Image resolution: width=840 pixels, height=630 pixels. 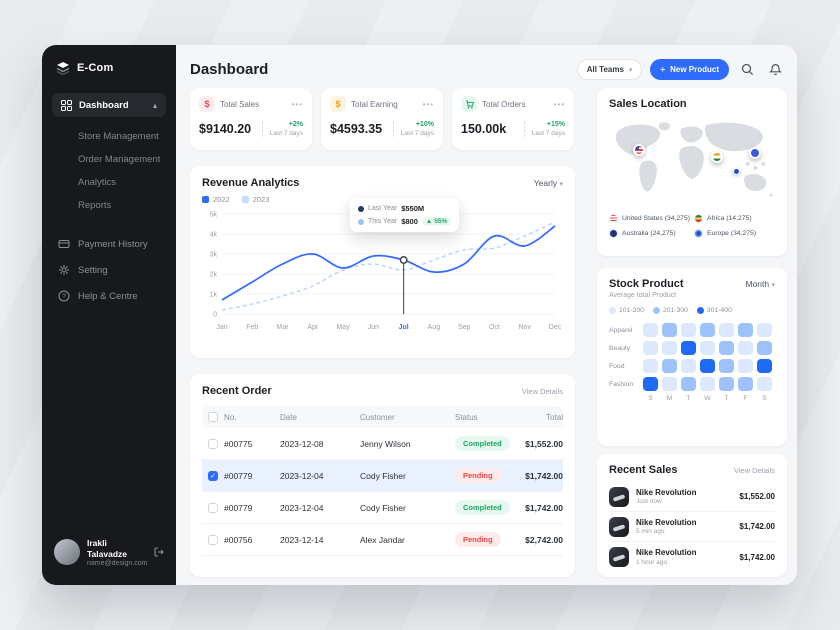 I want to click on stock-range-dropdown: Month ▾, so click(x=760, y=284).